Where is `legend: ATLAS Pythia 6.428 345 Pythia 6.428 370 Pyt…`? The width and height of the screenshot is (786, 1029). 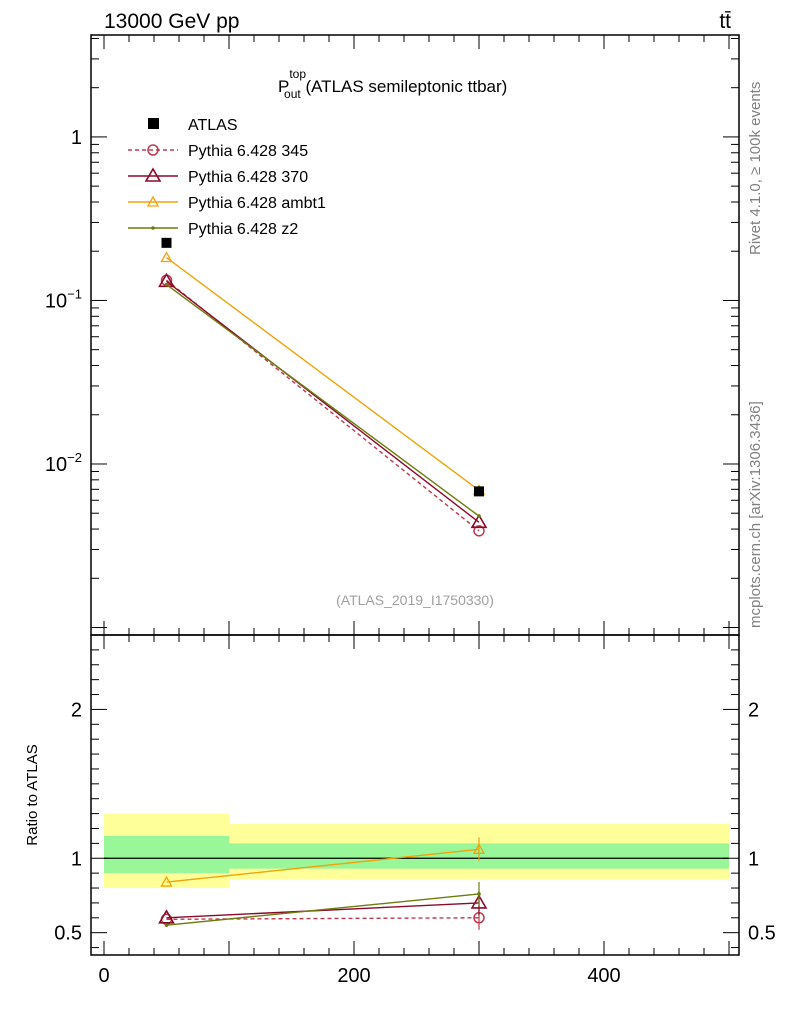
legend: ATLAS Pythia 6.428 345 Pythia 6.428 370 Pyt… is located at coordinates (227, 177).